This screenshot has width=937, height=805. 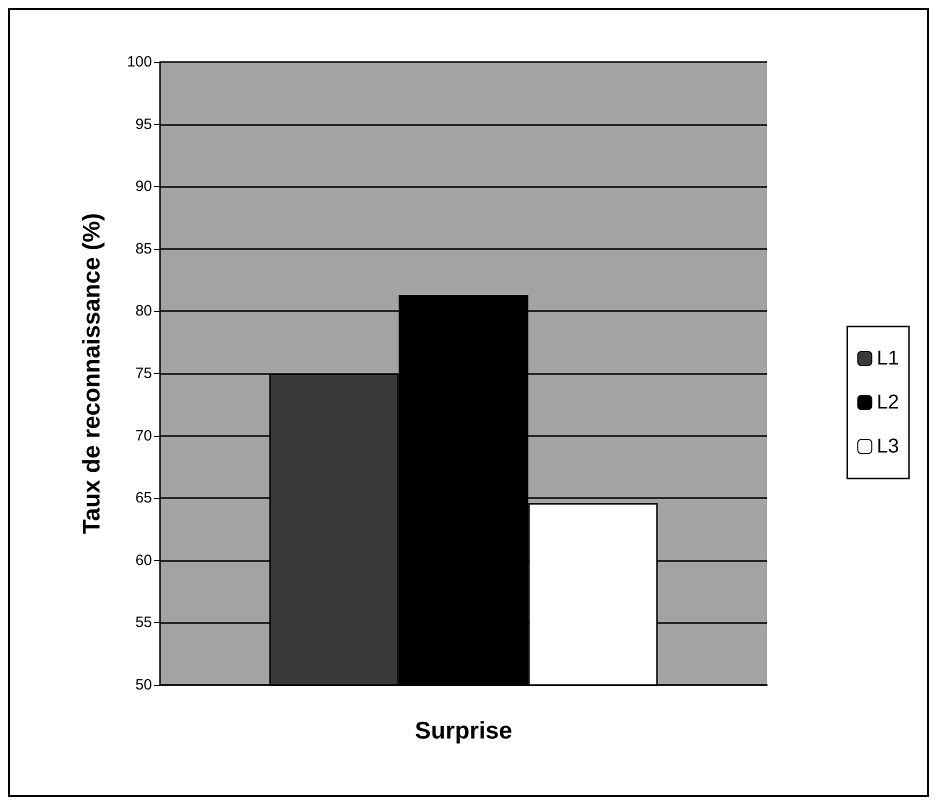 What do you see at coordinates (143, 623) in the screenshot?
I see `y-tick-label: 55` at bounding box center [143, 623].